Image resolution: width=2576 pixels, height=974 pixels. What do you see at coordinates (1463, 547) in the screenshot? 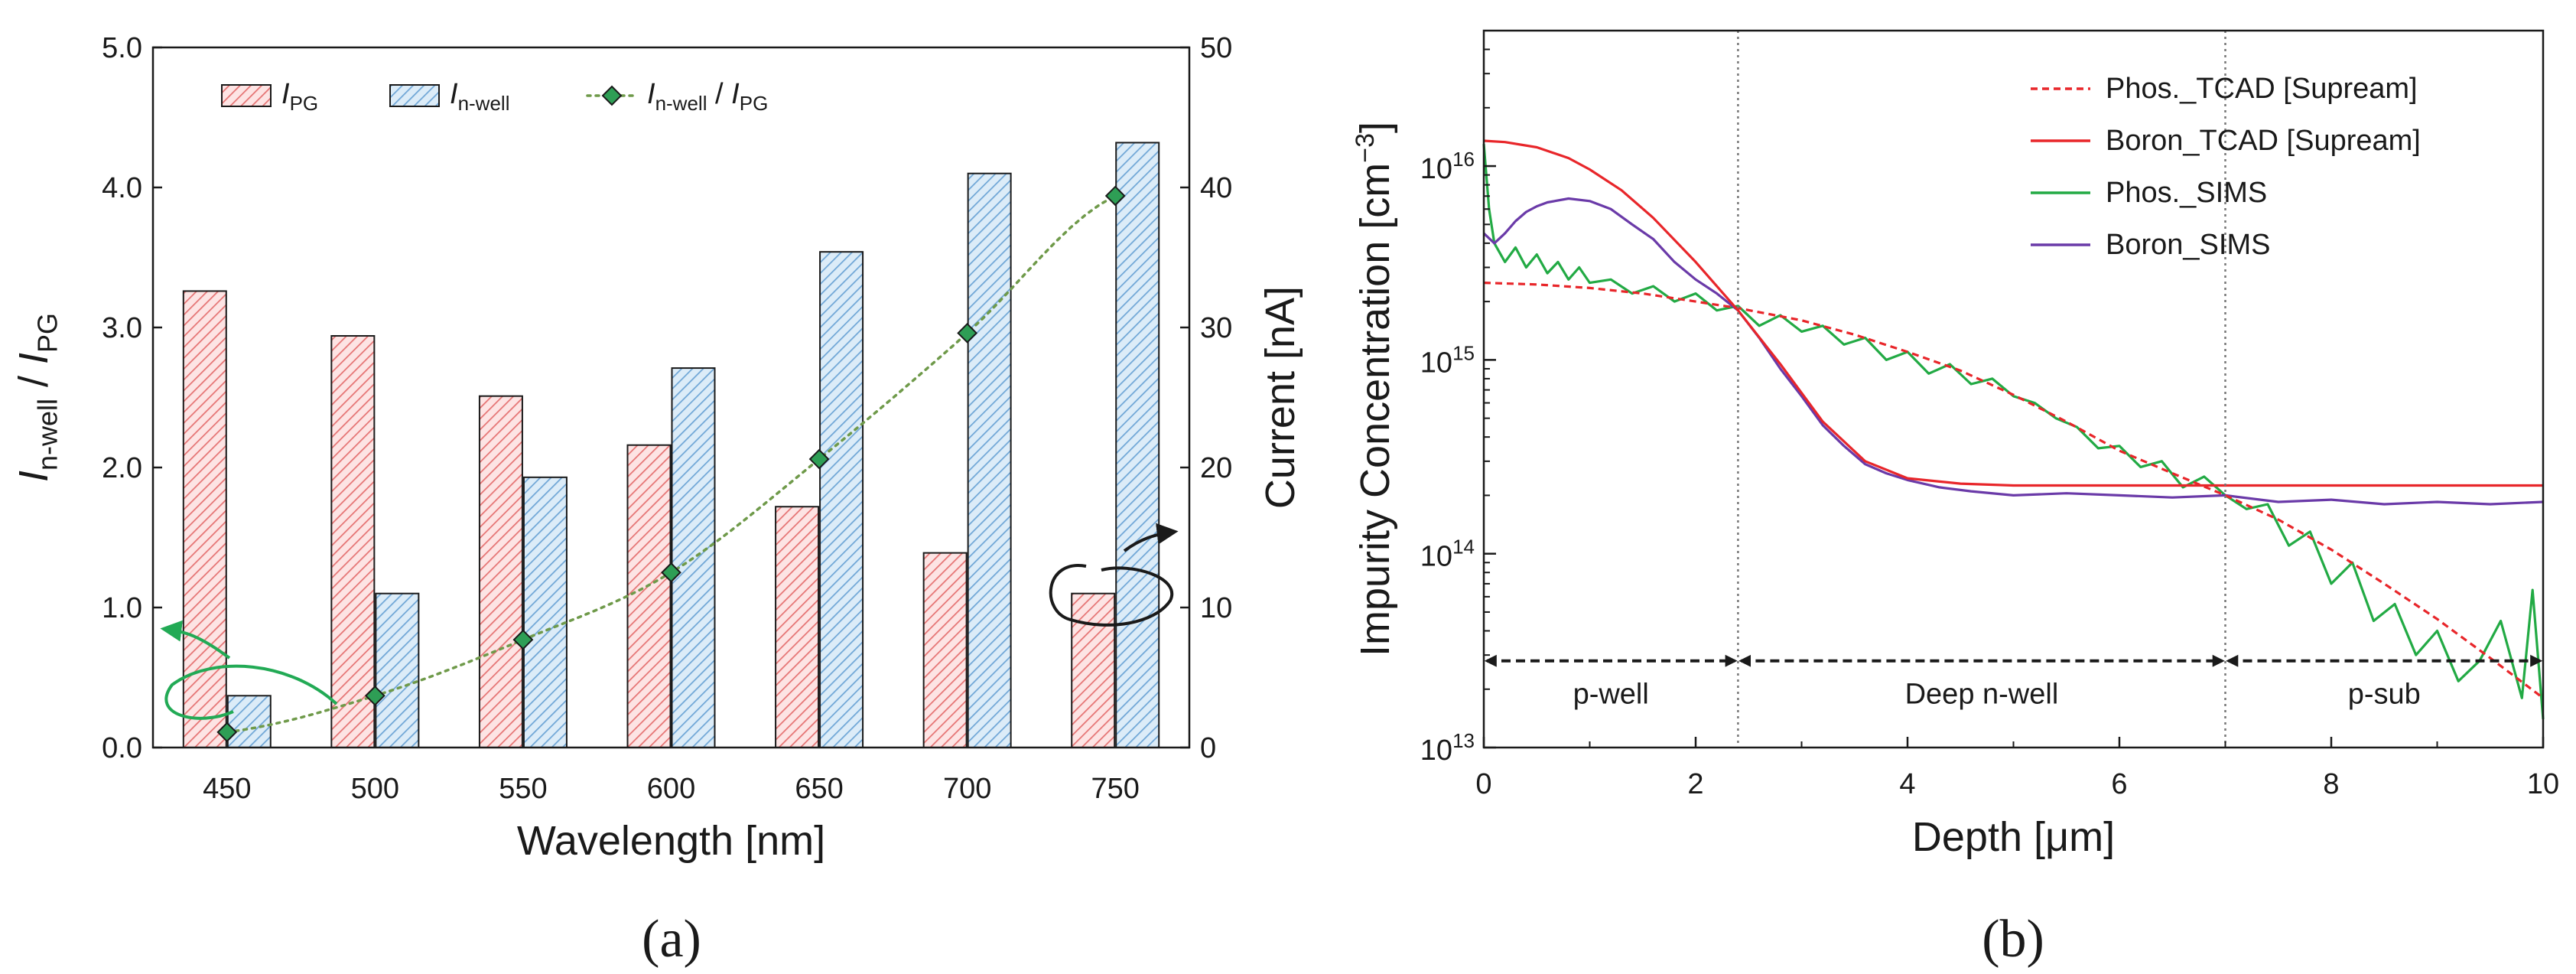
I see `tick-exponent: 14` at bounding box center [1463, 547].